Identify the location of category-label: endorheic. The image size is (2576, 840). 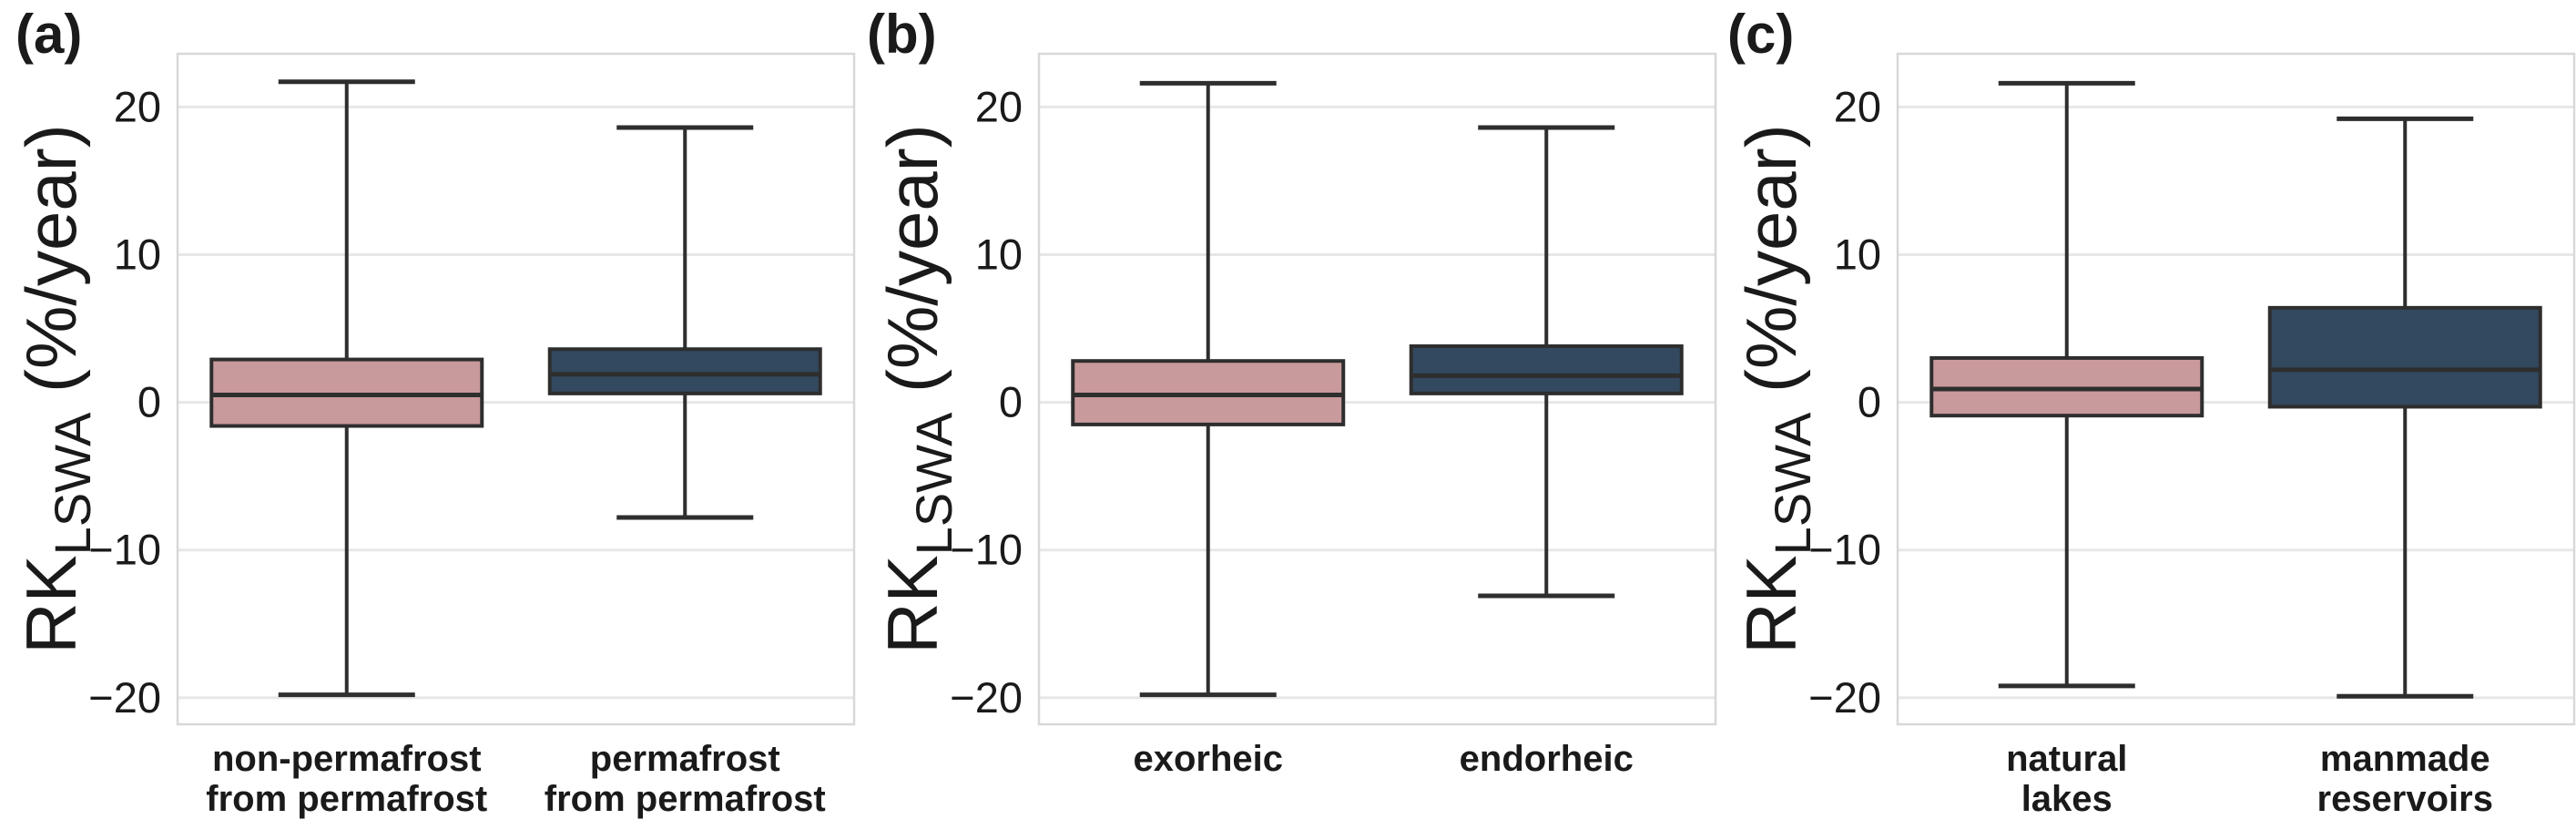
(1547, 759).